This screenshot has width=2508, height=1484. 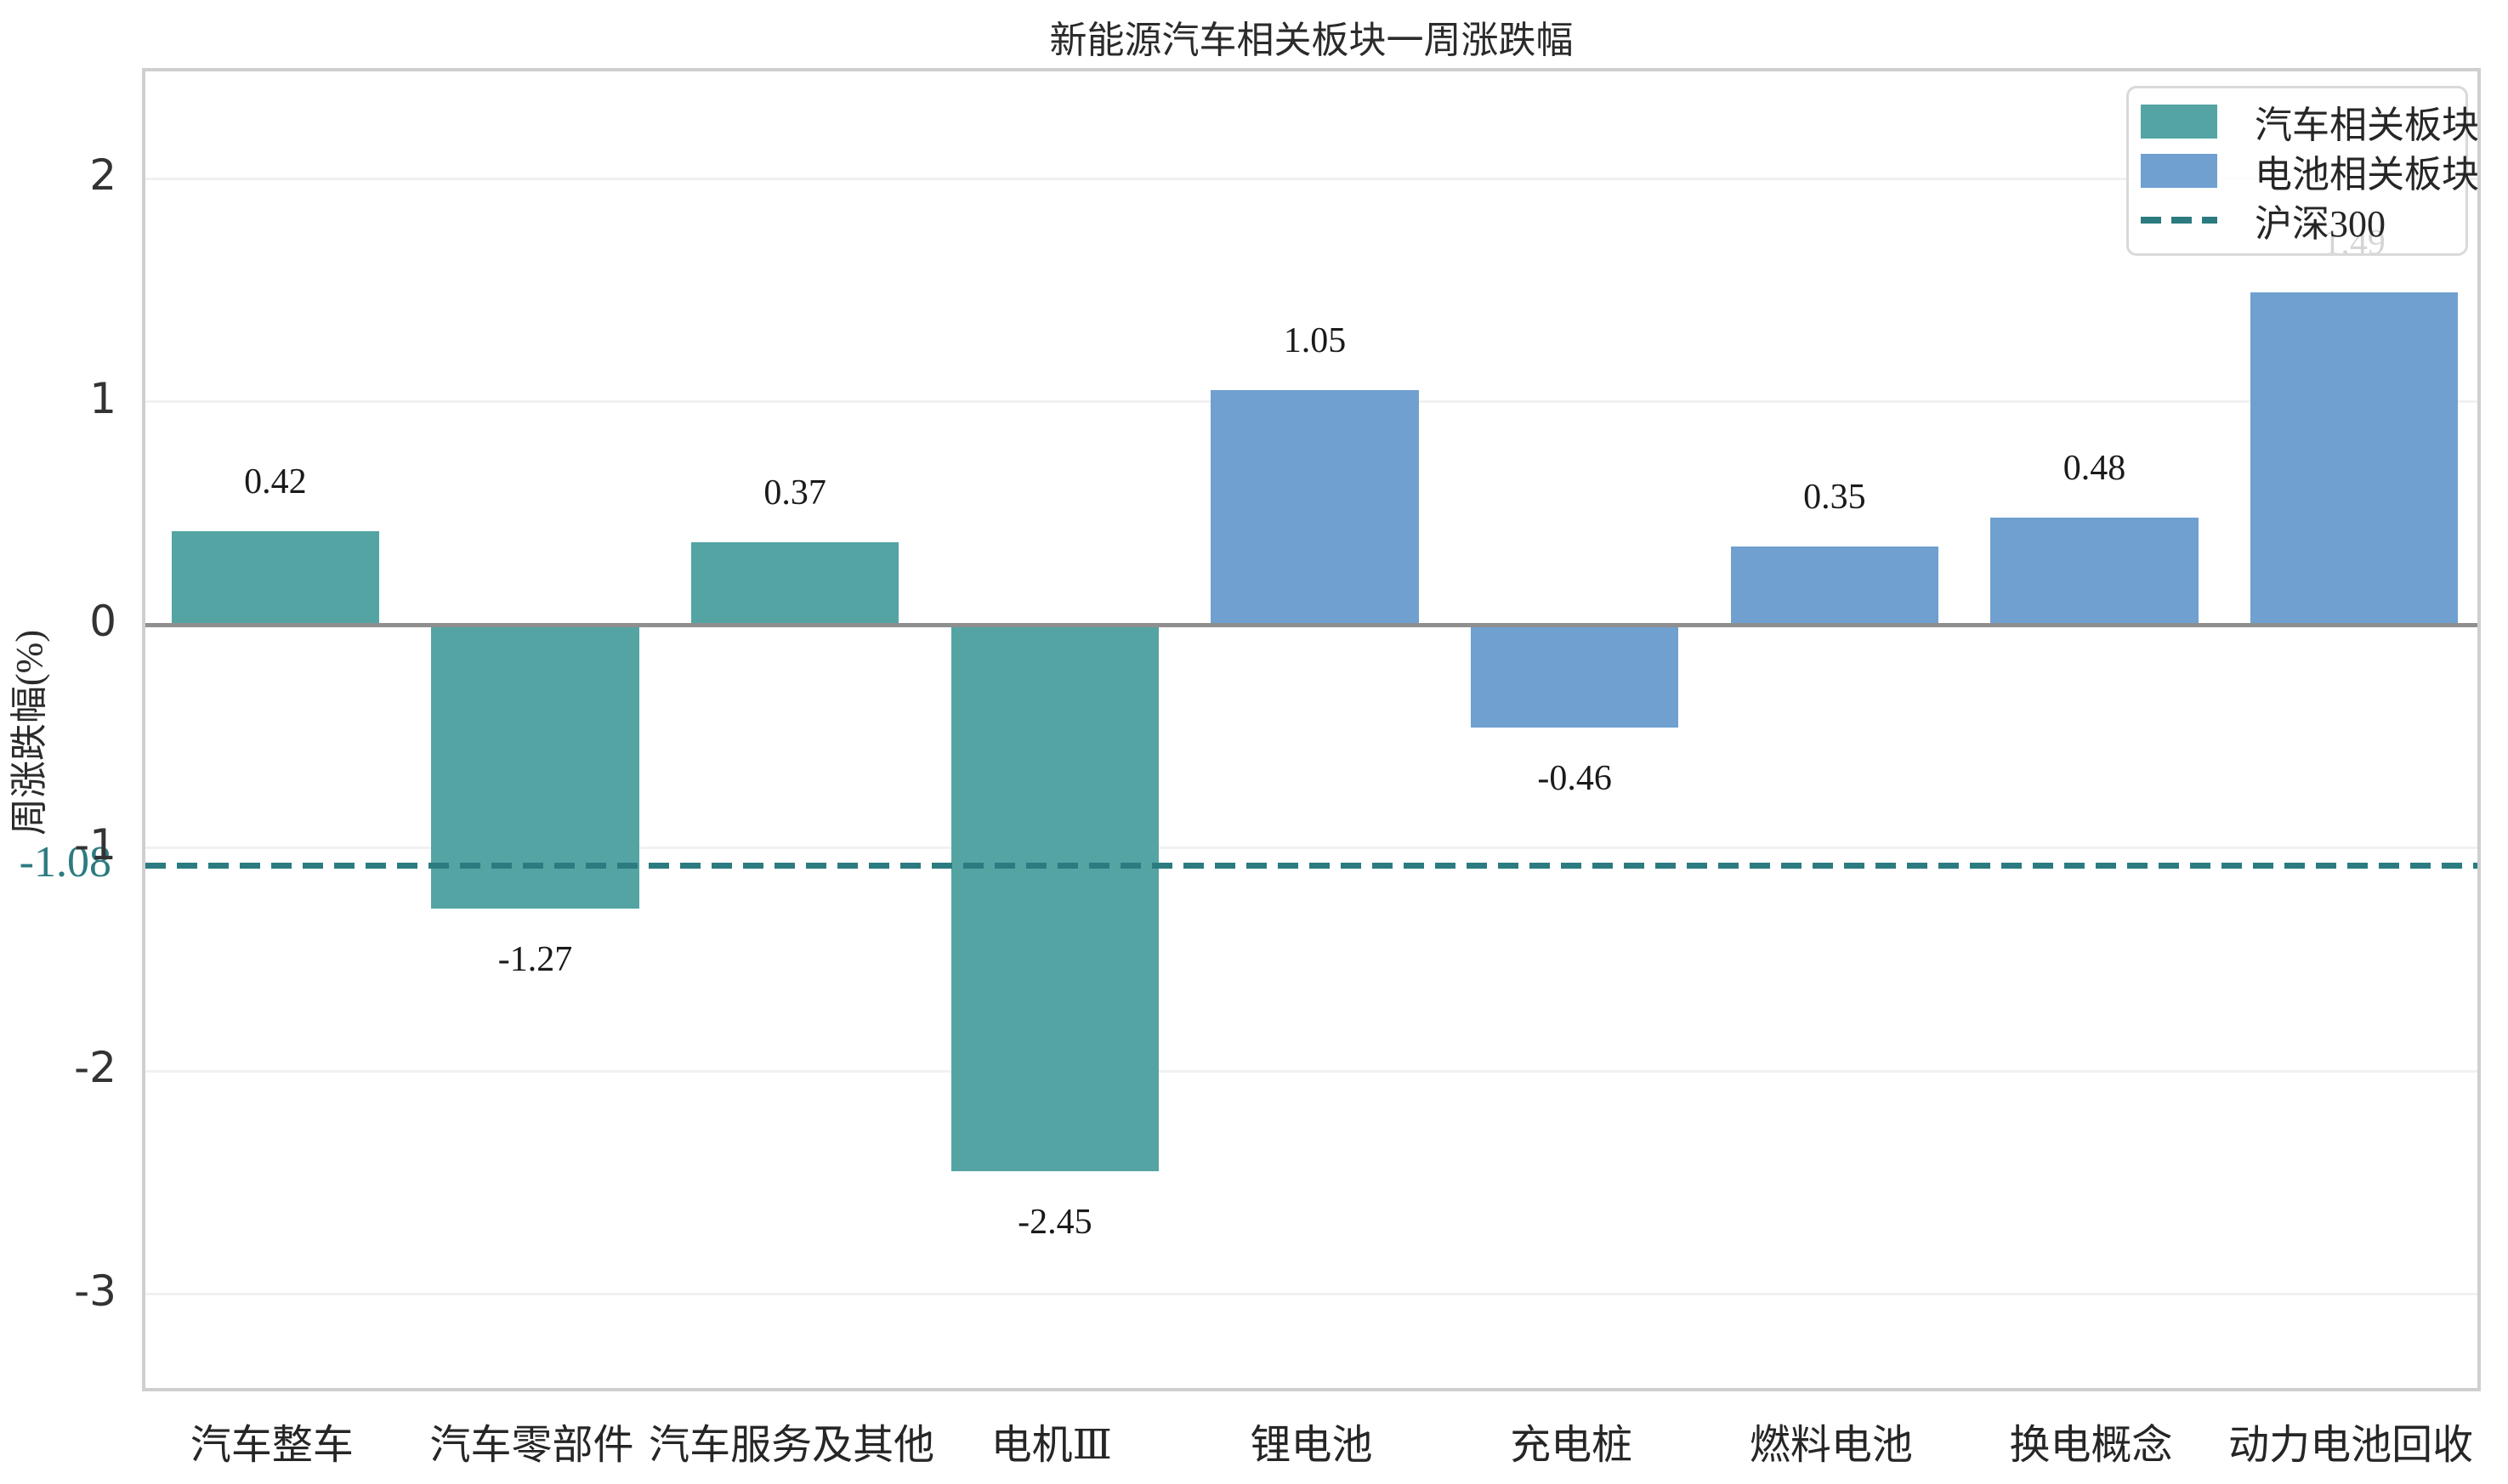 I want to click on bar-value-label: 1.05, so click(x=1315, y=341).